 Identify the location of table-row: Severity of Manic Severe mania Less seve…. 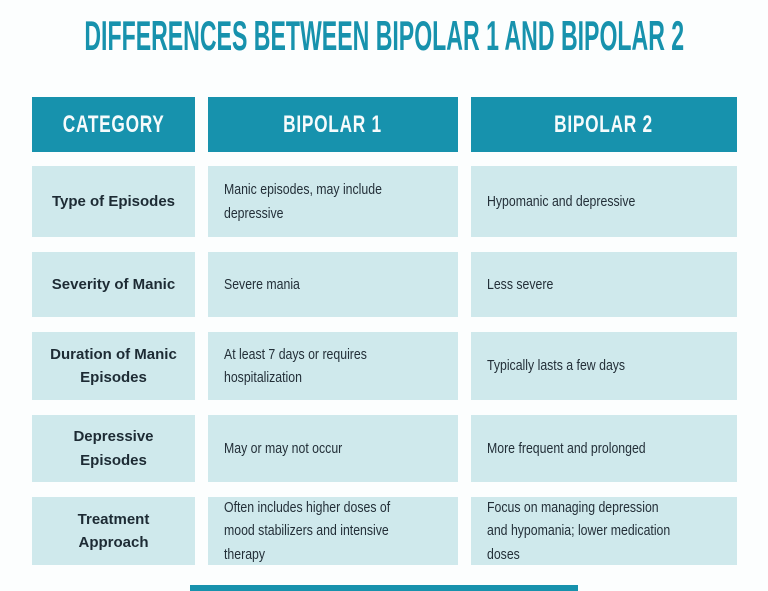
(384, 284).